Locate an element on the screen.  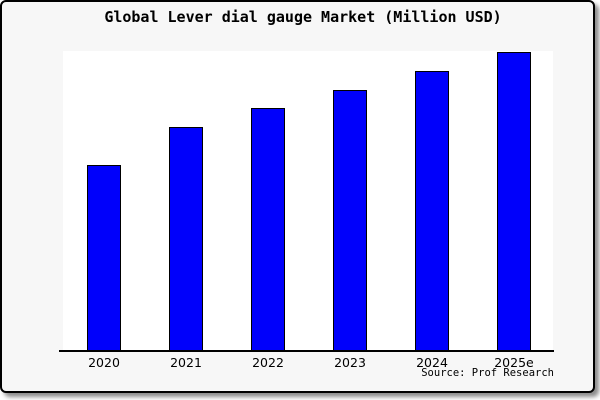
bar-2024 is located at coordinates (432, 211).